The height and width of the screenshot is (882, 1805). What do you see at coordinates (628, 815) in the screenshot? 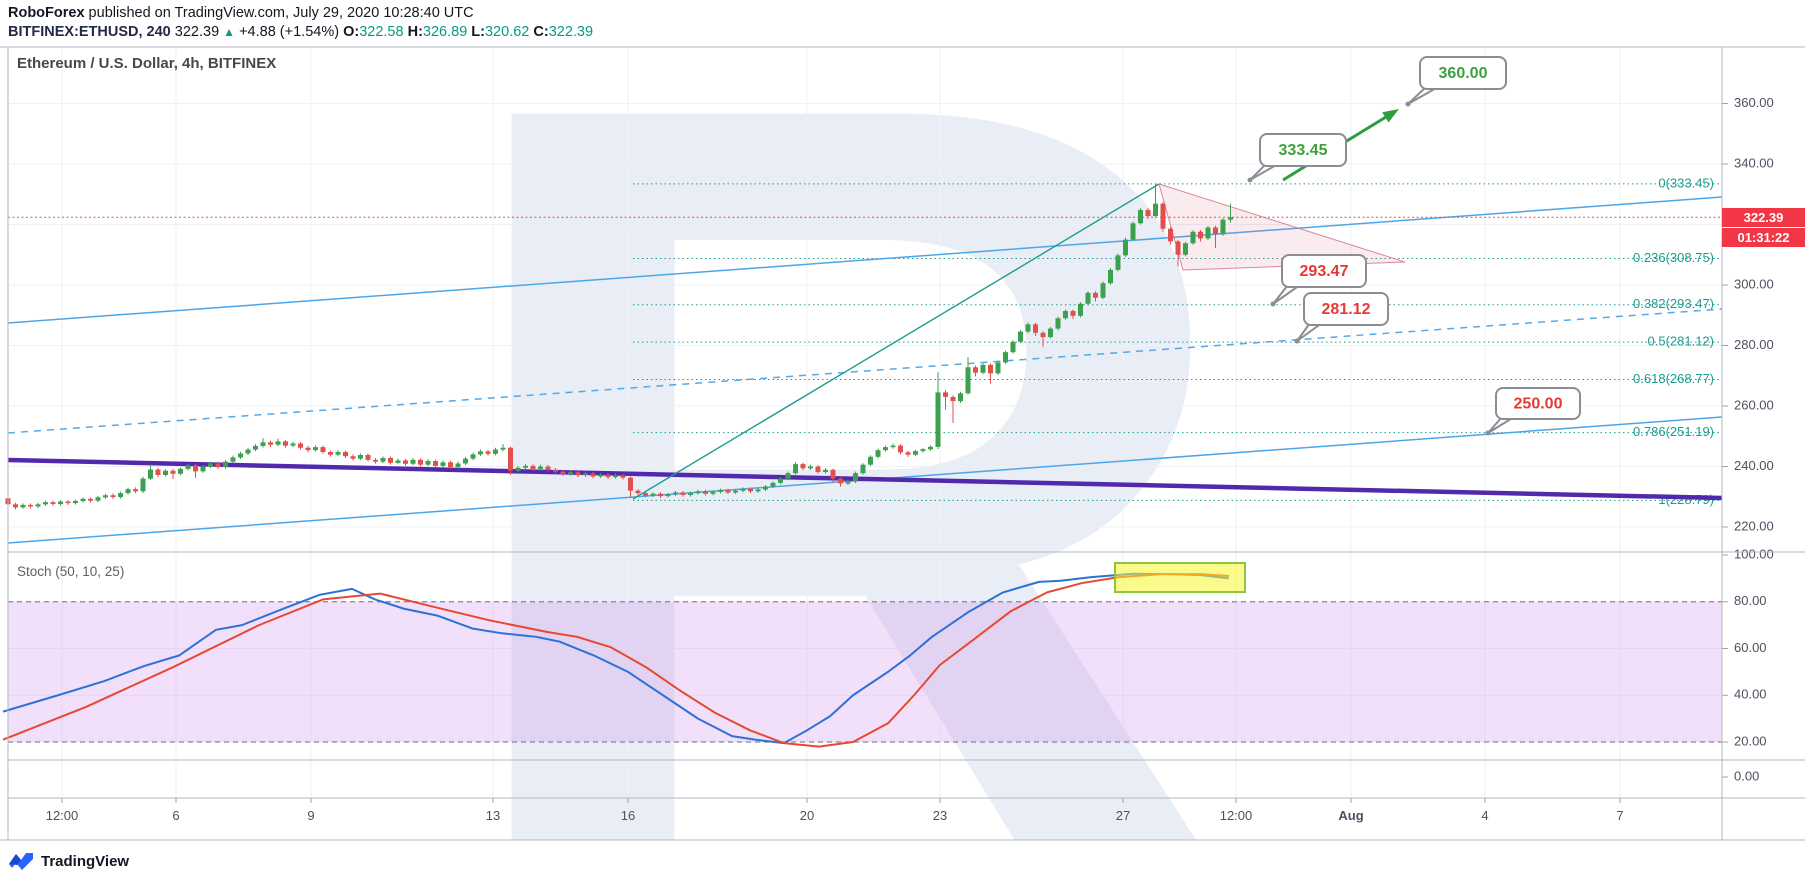
I see `svg-text: 16` at bounding box center [628, 815].